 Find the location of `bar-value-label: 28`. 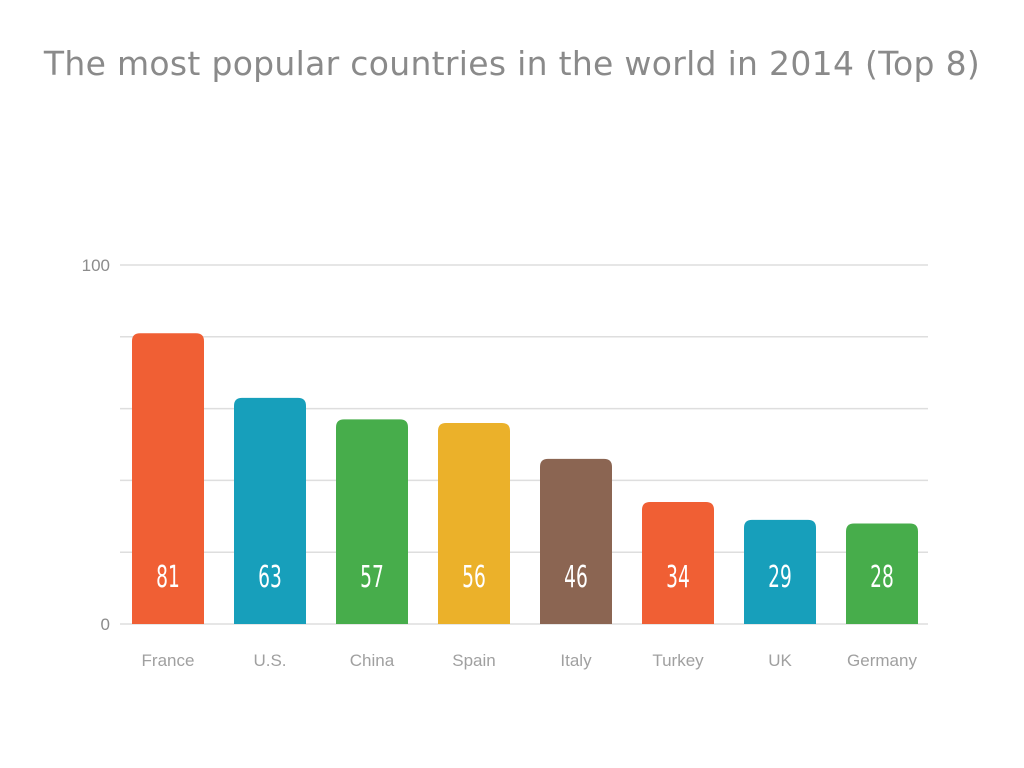

bar-value-label: 28 is located at coordinates (882, 576).